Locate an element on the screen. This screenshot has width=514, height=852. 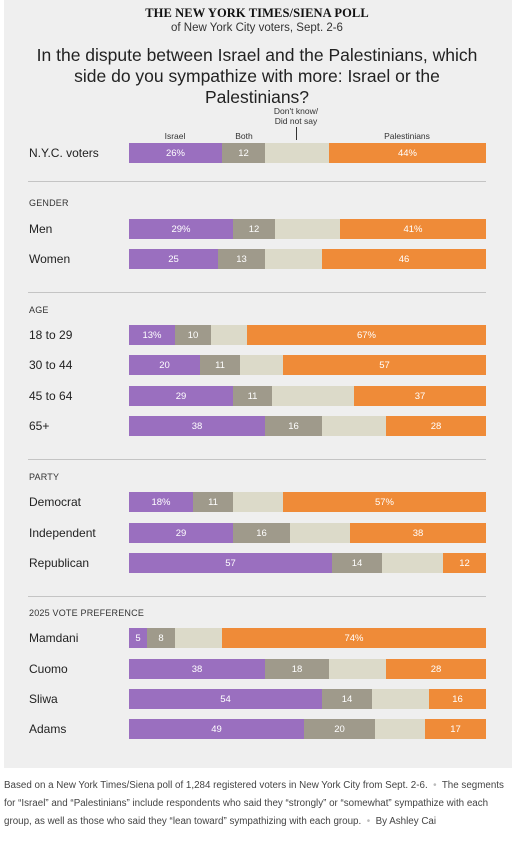
row-label: Democrat is located at coordinates (55, 502).